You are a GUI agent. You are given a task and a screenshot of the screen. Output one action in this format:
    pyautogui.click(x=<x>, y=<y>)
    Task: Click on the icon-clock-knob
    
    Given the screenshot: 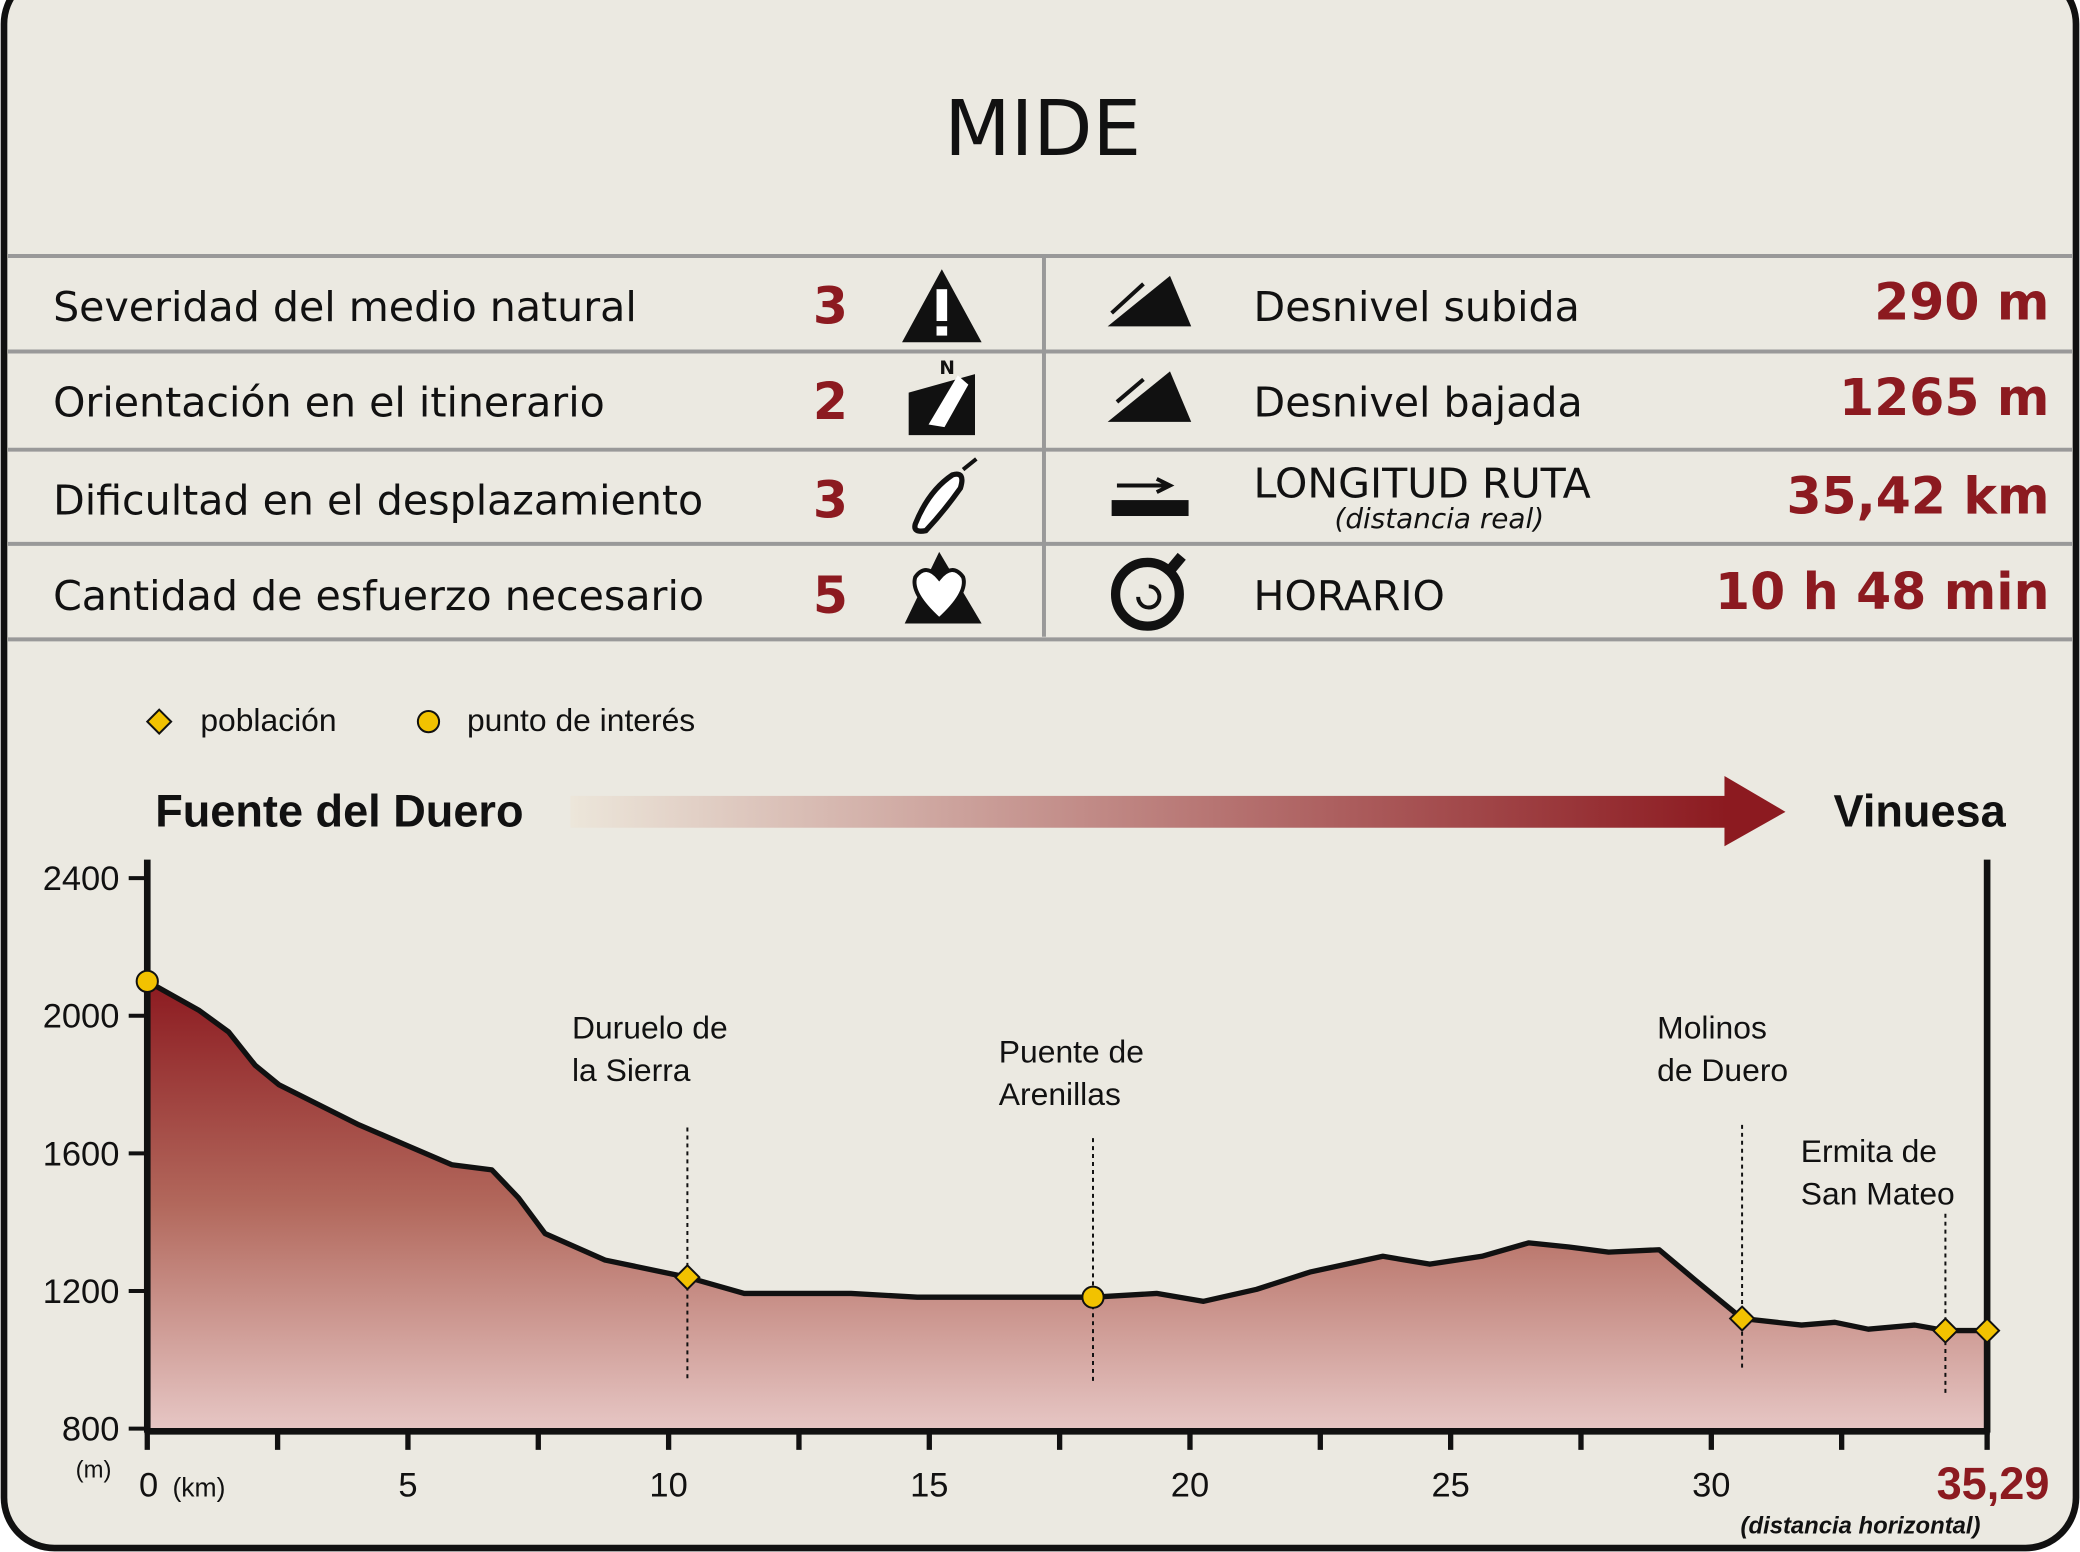 What is the action you would take?
    pyautogui.click(x=1176, y=562)
    